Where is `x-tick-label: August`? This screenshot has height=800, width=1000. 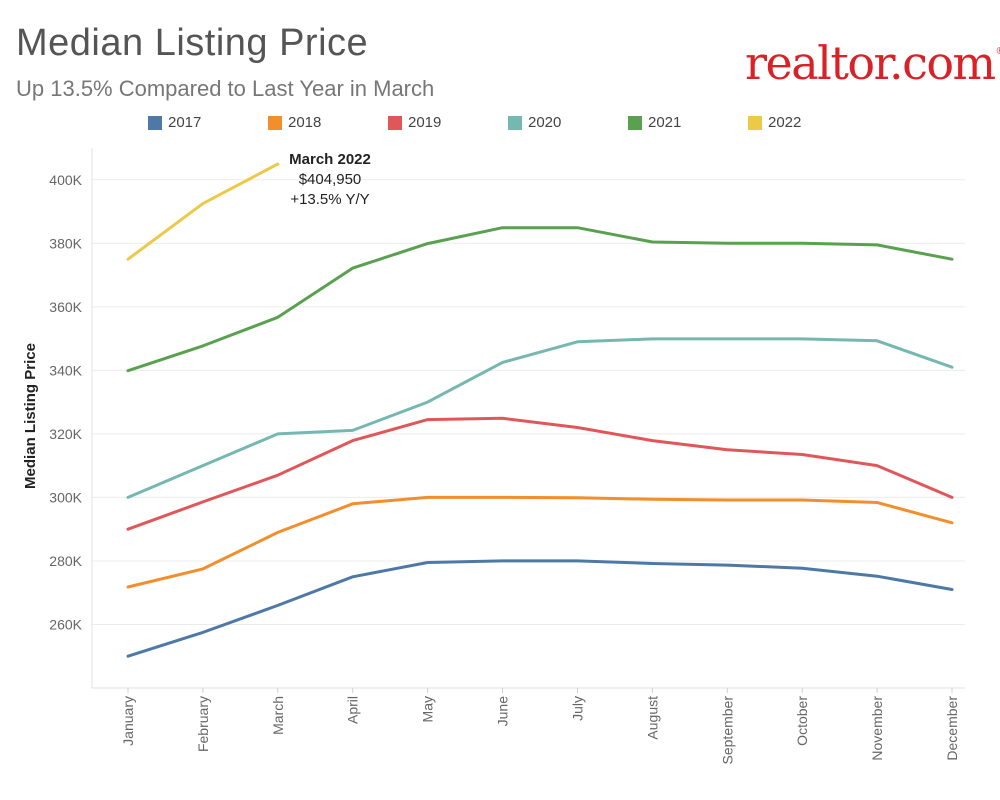 x-tick-label: August is located at coordinates (652, 718).